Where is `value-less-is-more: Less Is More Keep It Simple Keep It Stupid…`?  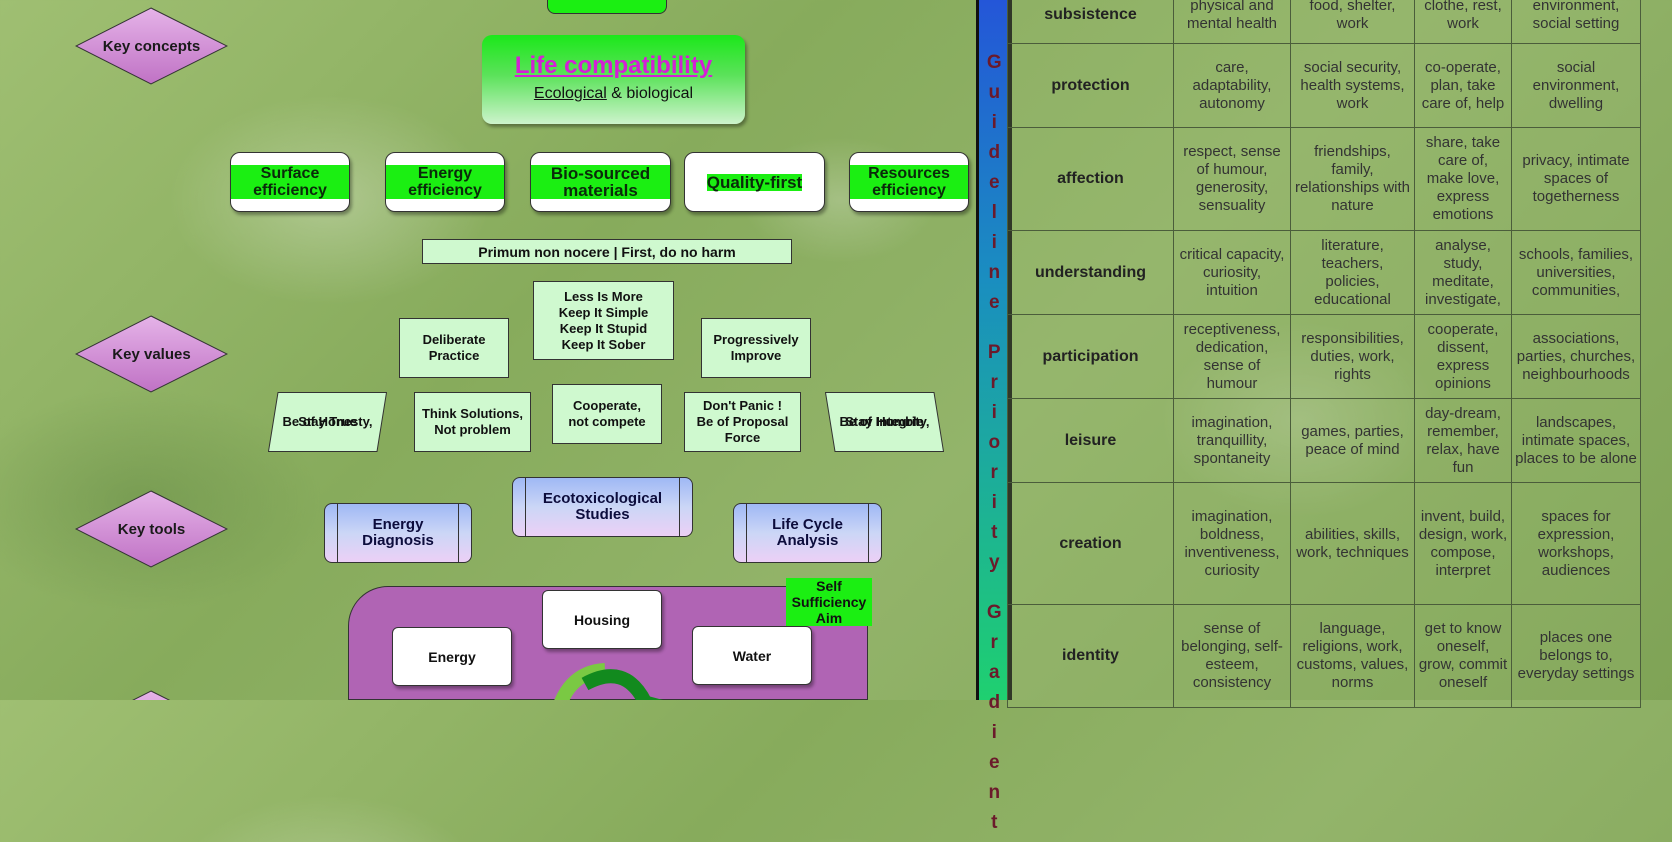
value-less-is-more: Less Is More Keep It Simple Keep It Stupid… is located at coordinates (603, 320).